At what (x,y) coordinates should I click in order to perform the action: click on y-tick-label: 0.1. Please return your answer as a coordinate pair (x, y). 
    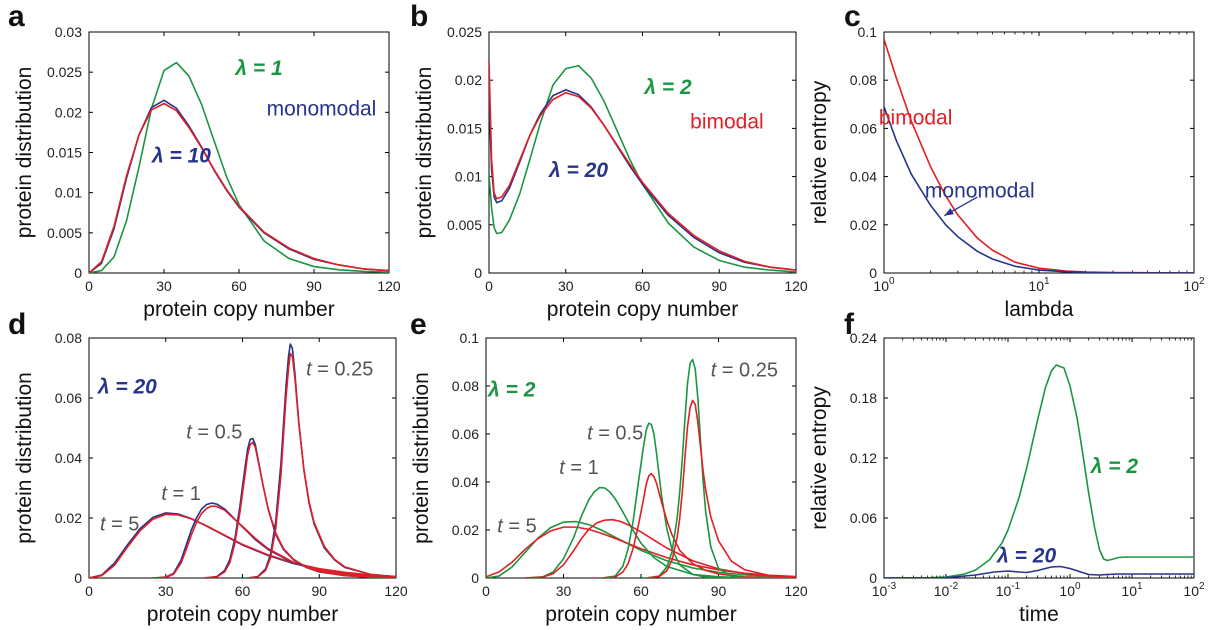
    Looking at the image, I should click on (470, 338).